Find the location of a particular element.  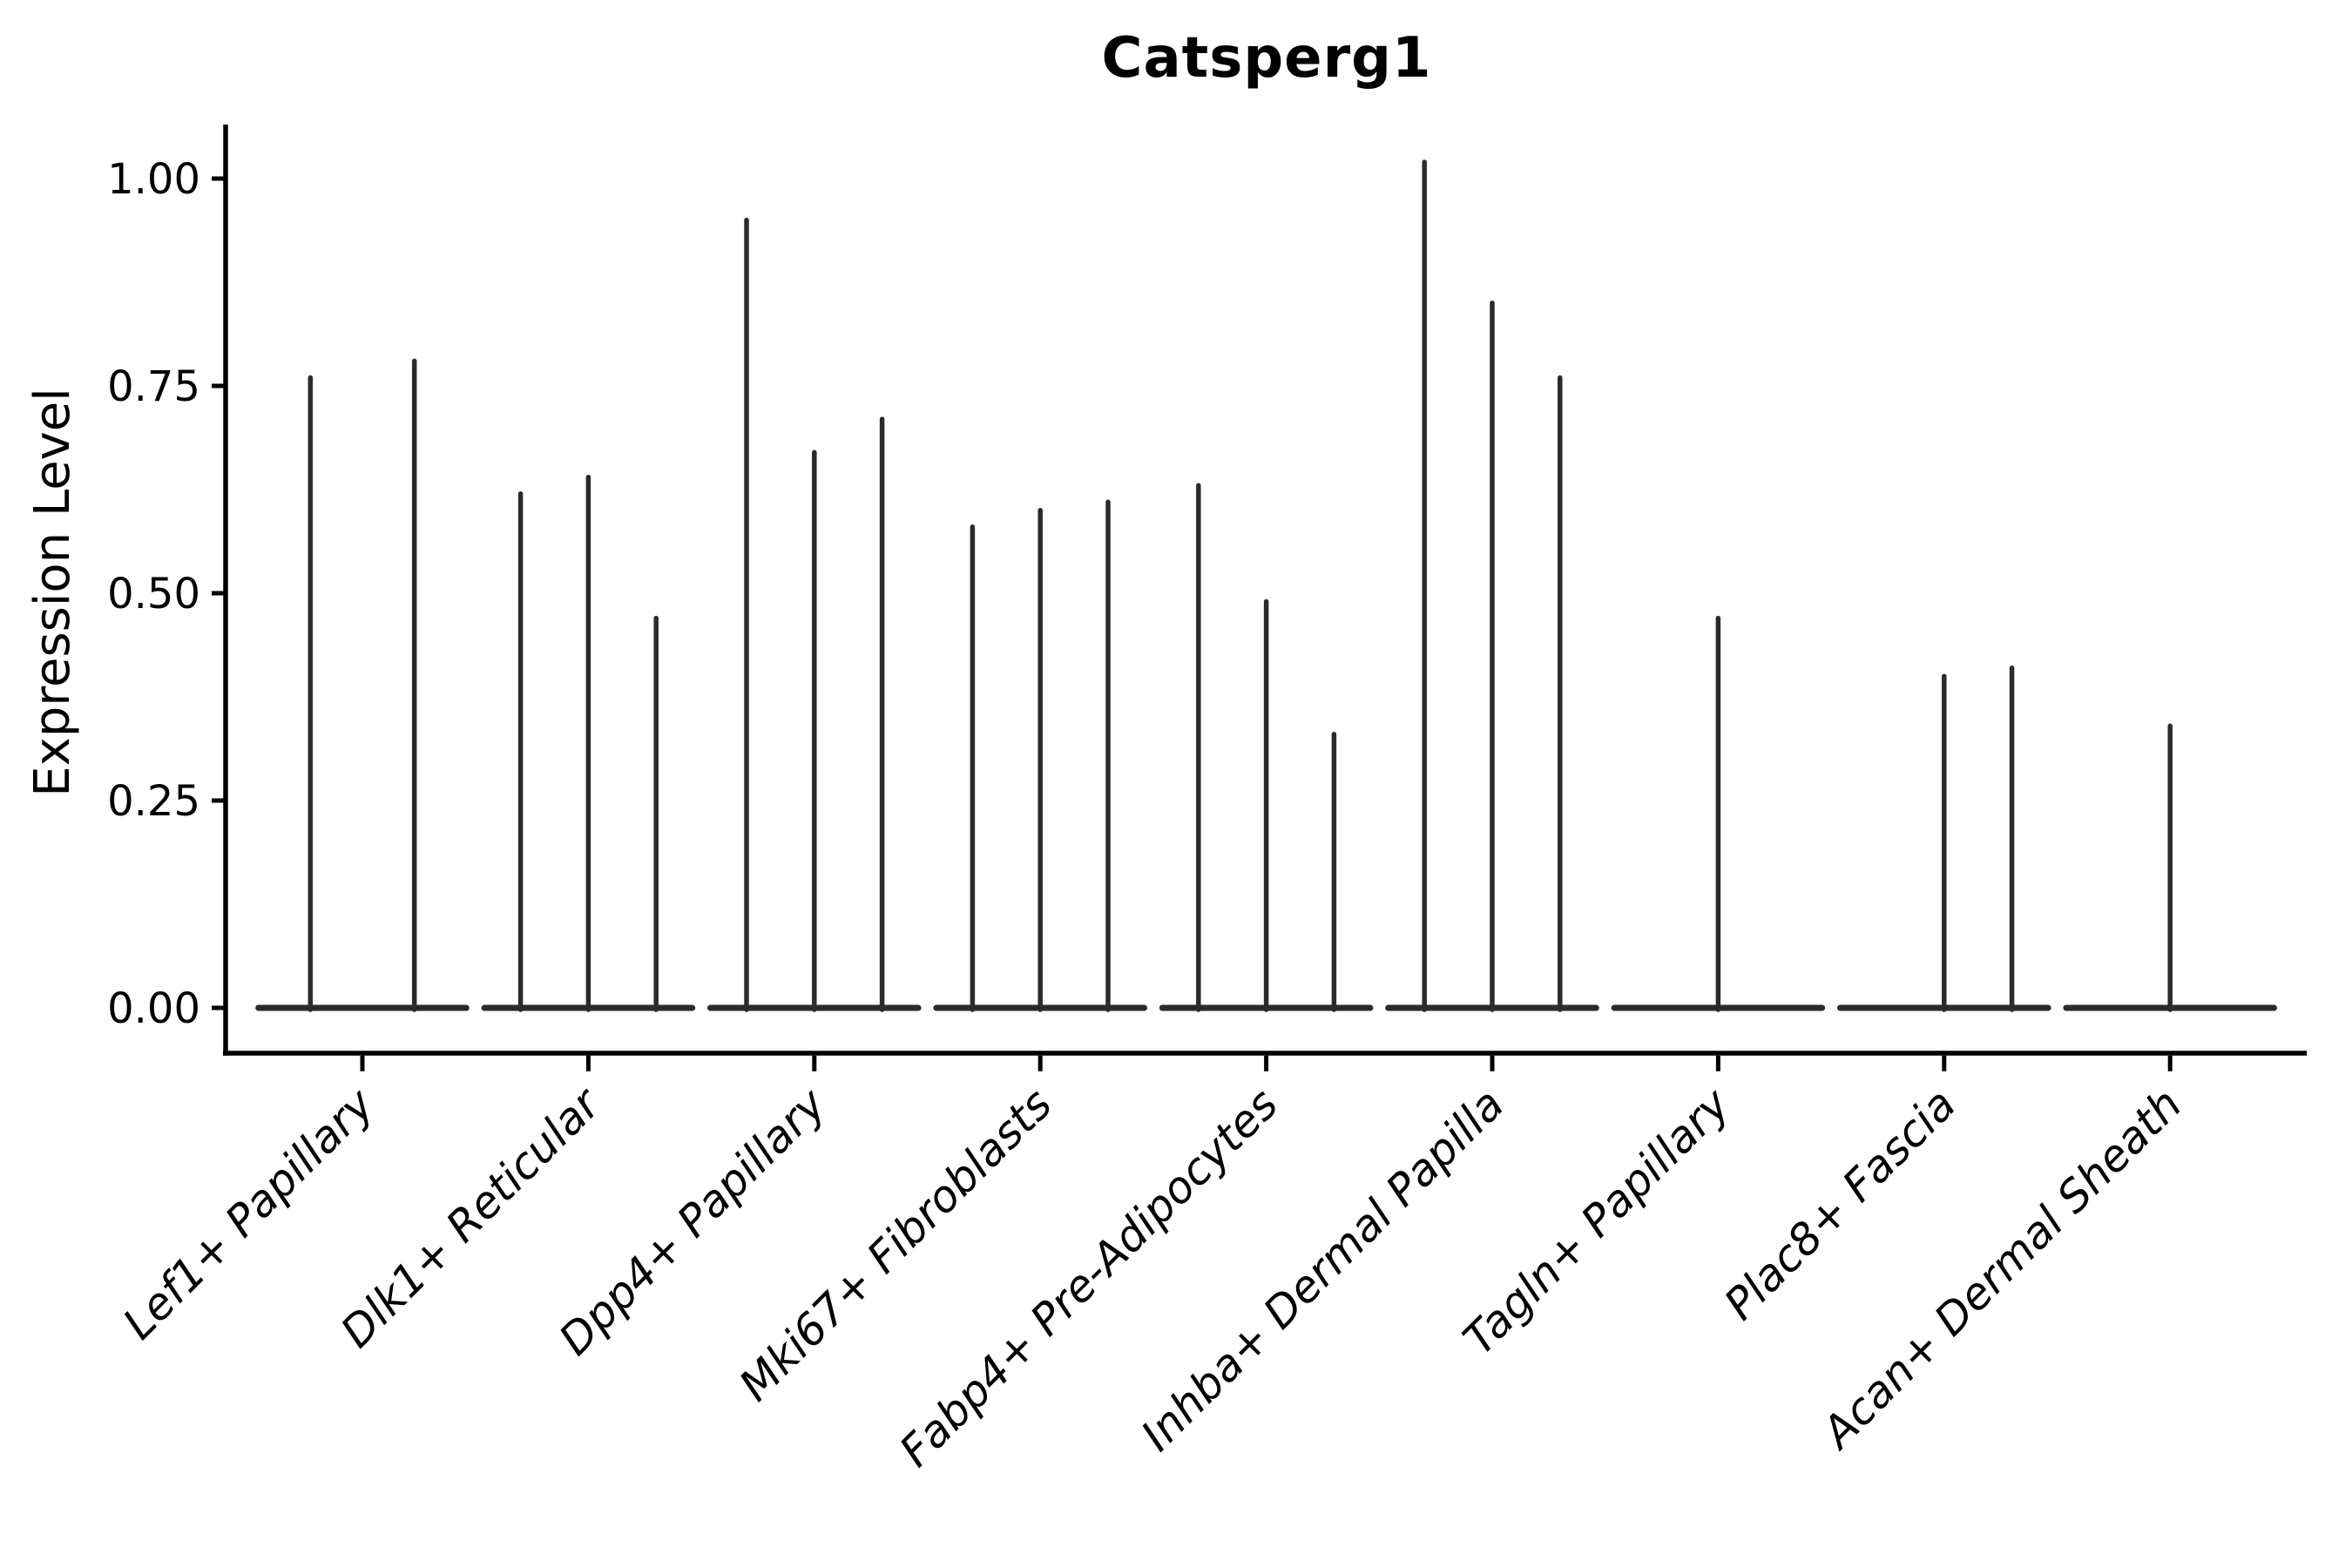

x-tick-label: Fabp4+ Pre-Adipocytes is located at coordinates (1089, 1277).